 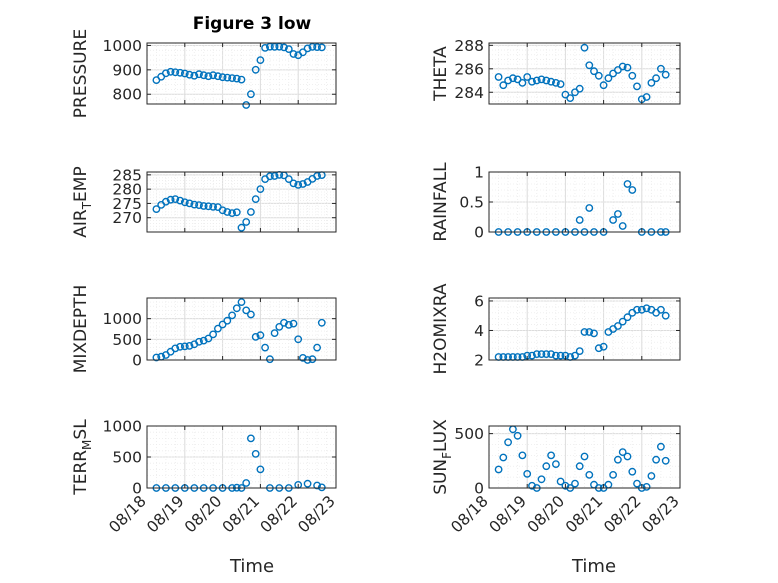 What do you see at coordinates (441, 74) in the screenshot?
I see `y-axis-label: THETA` at bounding box center [441, 74].